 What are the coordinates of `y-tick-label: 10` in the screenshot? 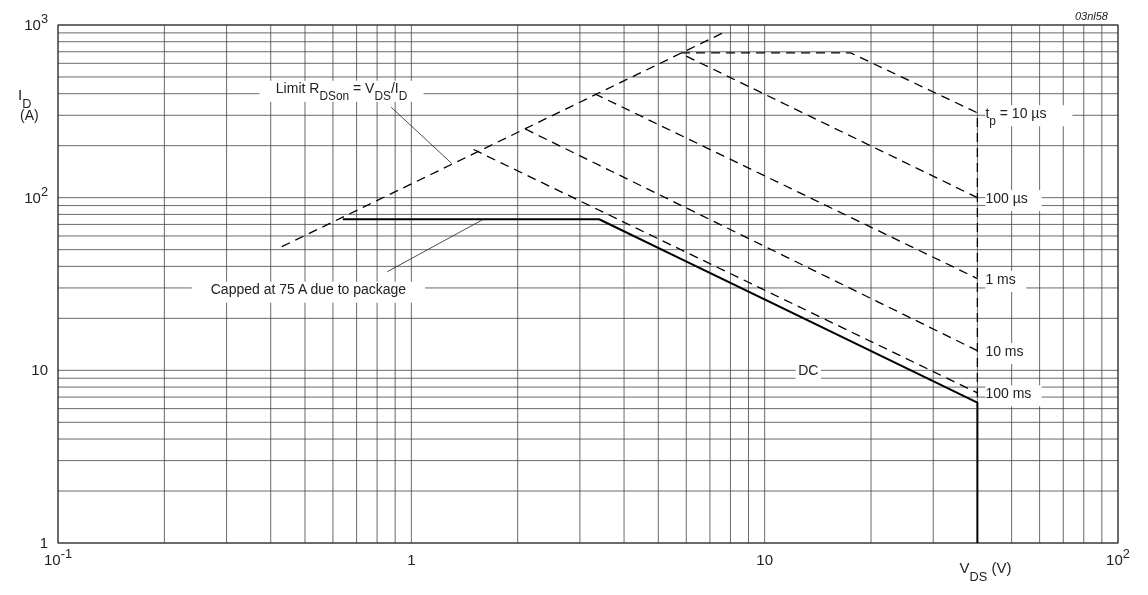 It's located at (39, 370).